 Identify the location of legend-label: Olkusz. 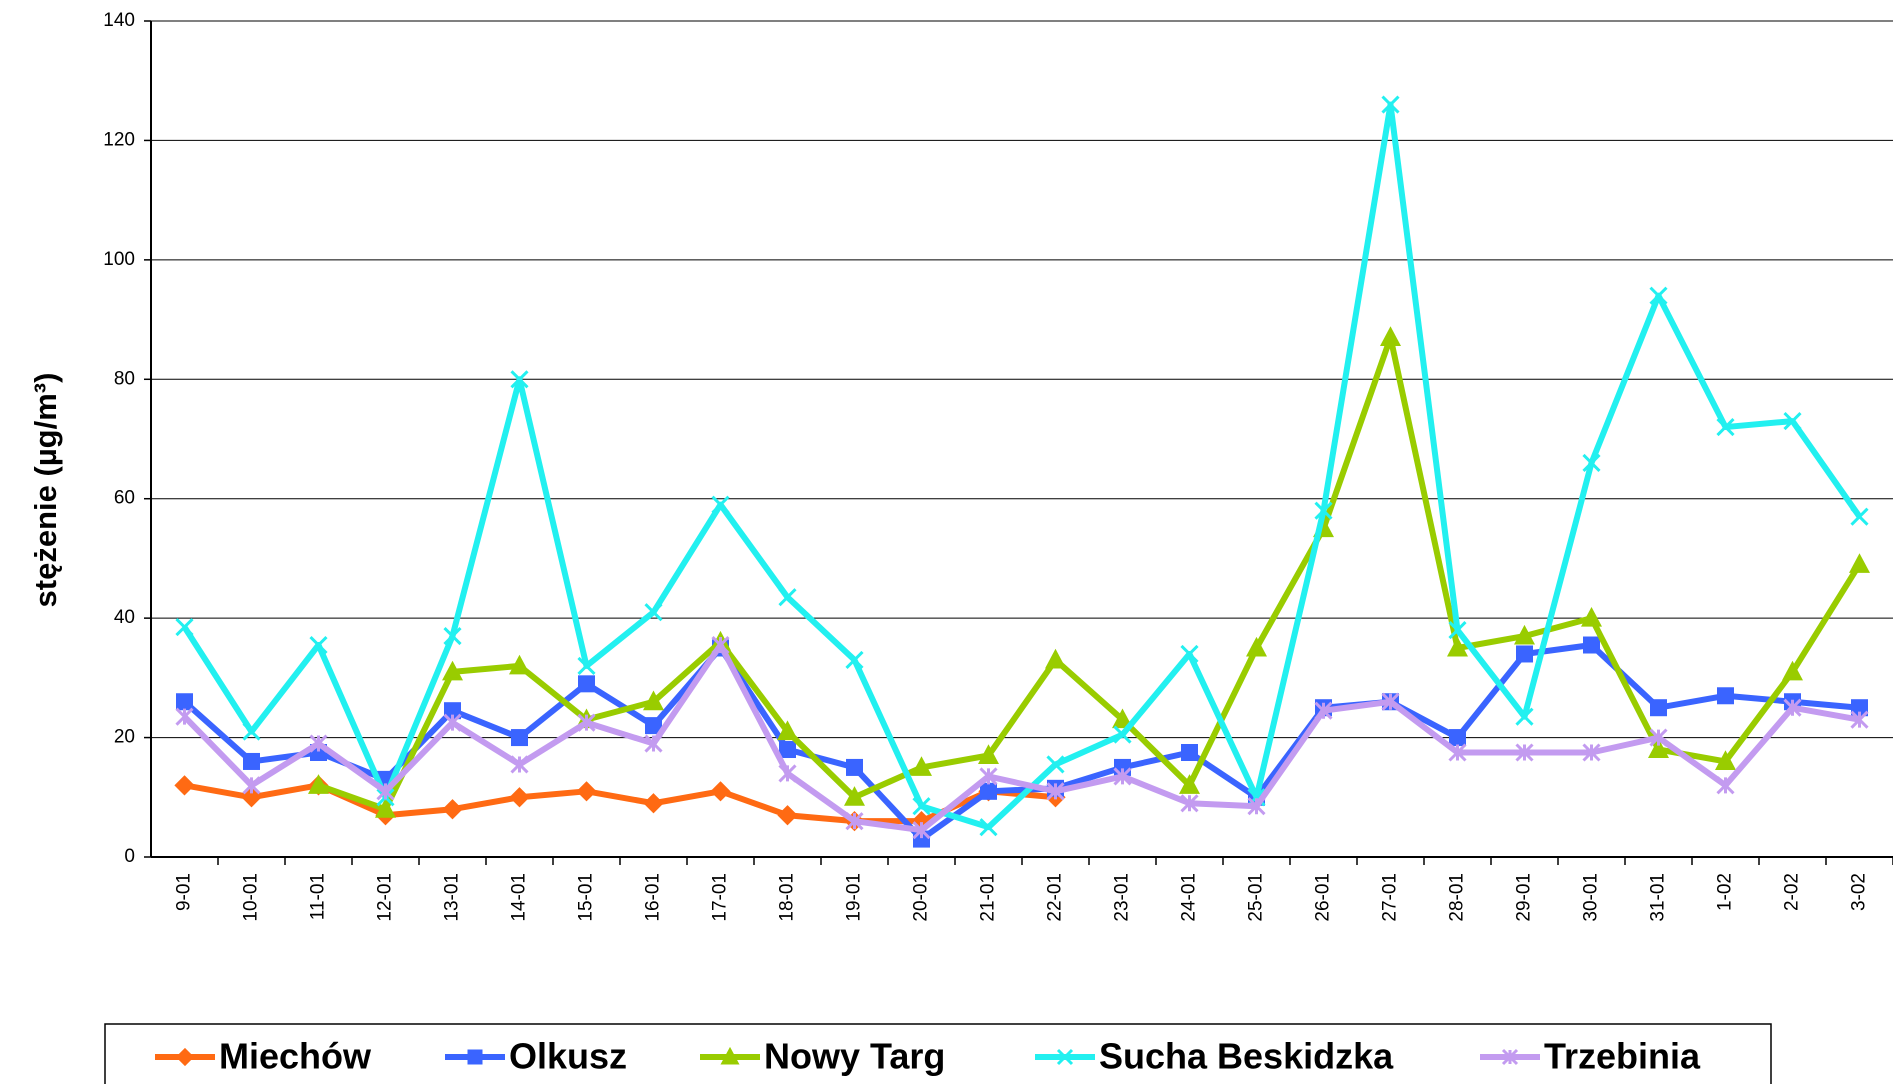
(568, 1056).